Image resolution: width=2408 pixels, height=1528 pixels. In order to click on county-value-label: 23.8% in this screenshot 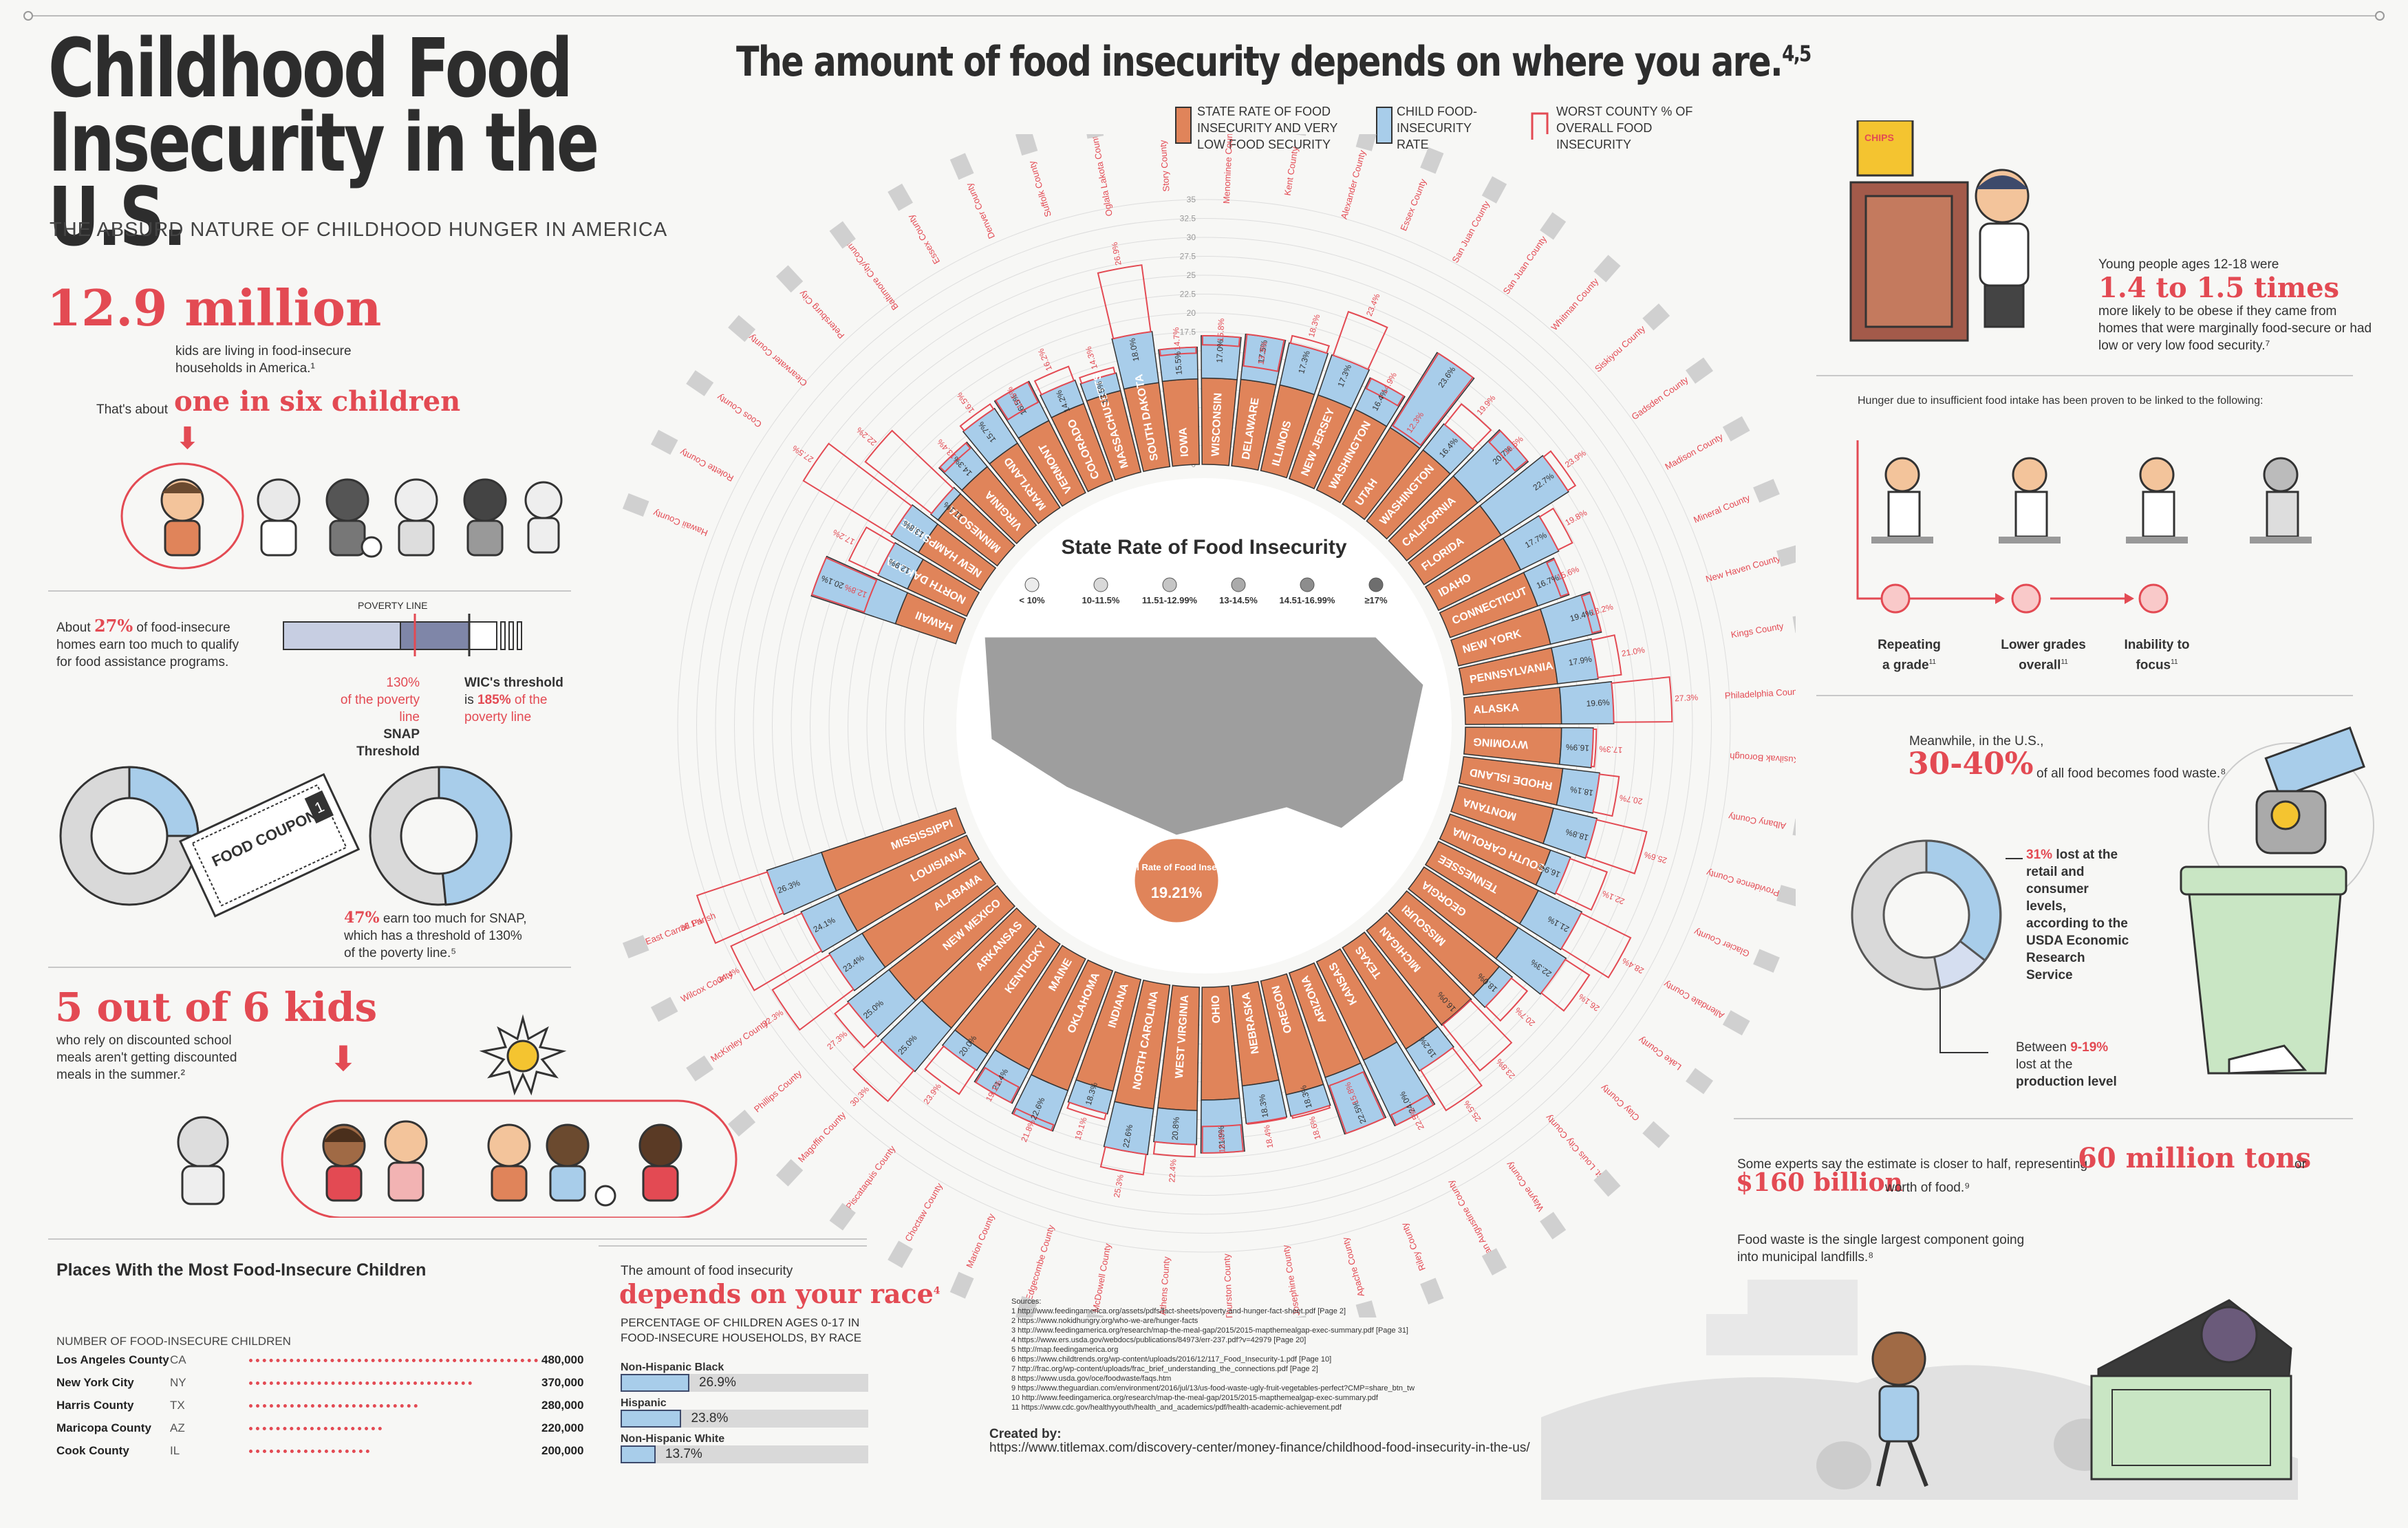, I will do `click(1505, 1069)`.